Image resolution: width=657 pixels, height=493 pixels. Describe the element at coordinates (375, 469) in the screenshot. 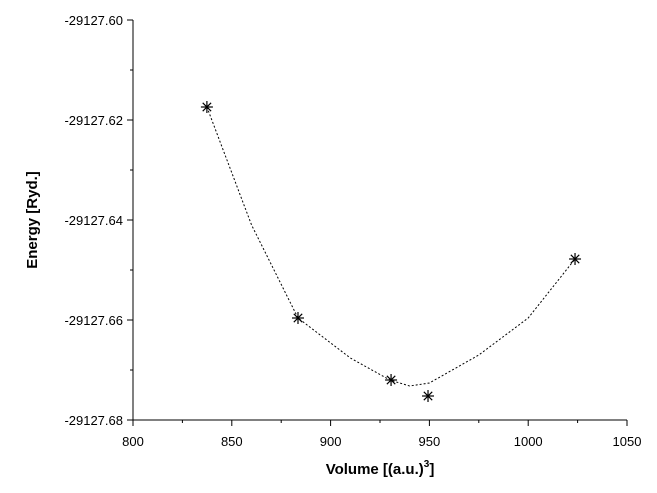

I see `x-label-main: Volume [(a.u.)` at that location.